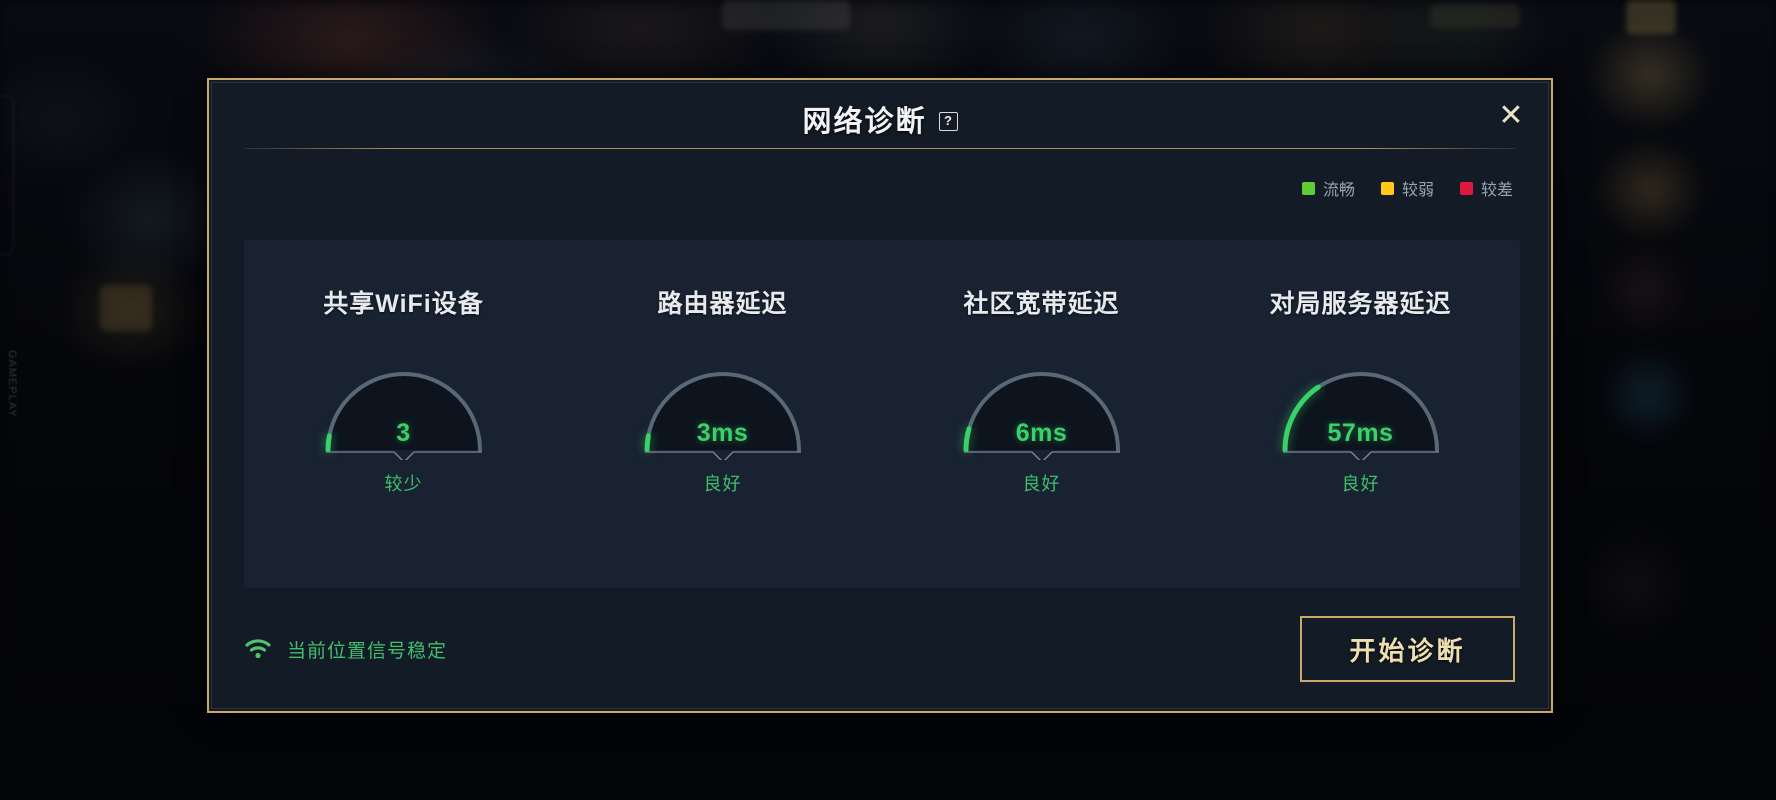  Describe the element at coordinates (7, 175) in the screenshot. I see `background-left-panel-edge` at that location.